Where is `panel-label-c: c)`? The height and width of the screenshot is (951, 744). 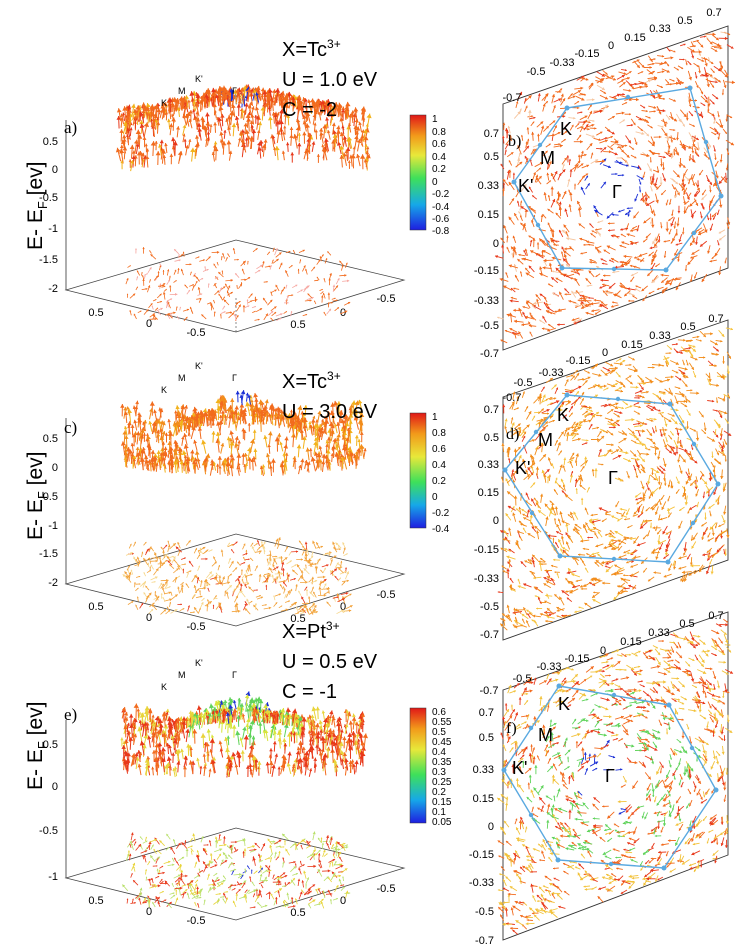 panel-label-c: c) is located at coordinates (70, 427).